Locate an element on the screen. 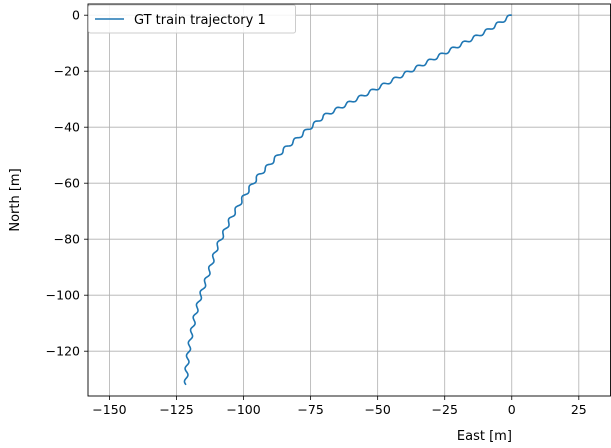 The width and height of the screenshot is (611, 448). x-tick-label: 0 is located at coordinates (512, 409).